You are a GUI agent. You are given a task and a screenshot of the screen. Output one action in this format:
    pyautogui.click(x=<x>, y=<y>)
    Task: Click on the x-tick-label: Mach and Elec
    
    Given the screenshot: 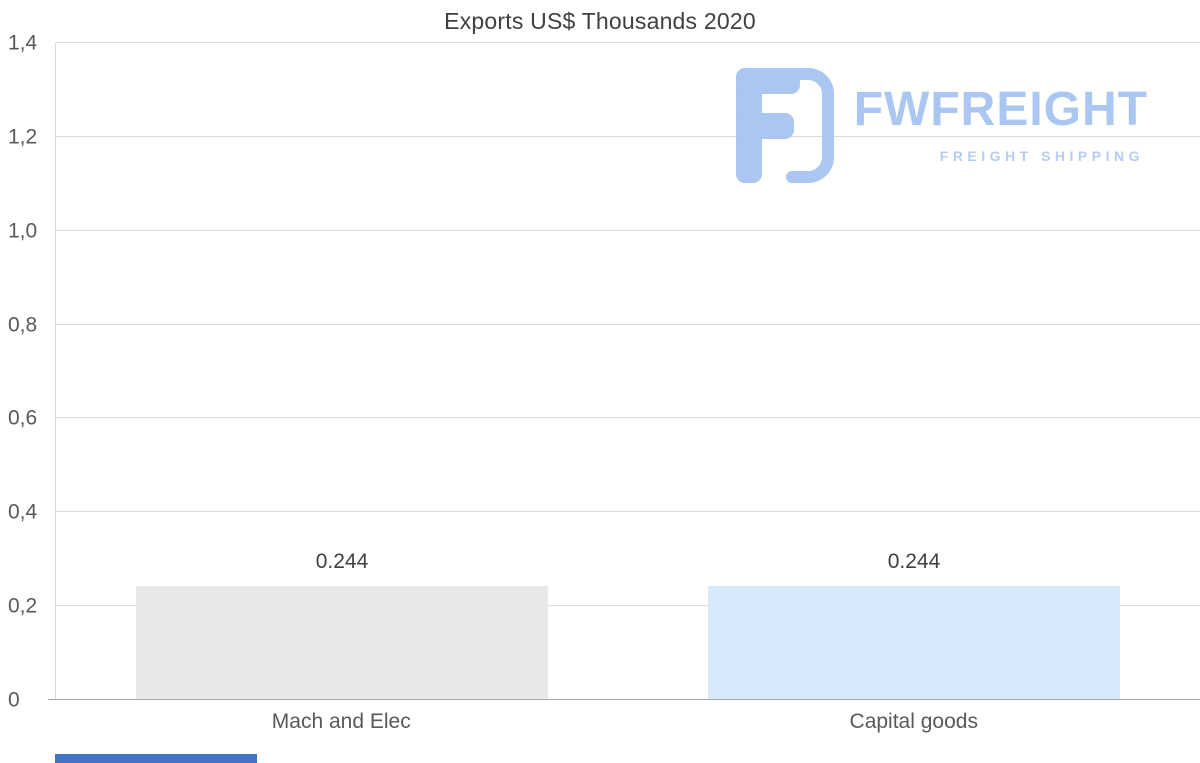 What is the action you would take?
    pyautogui.click(x=341, y=721)
    